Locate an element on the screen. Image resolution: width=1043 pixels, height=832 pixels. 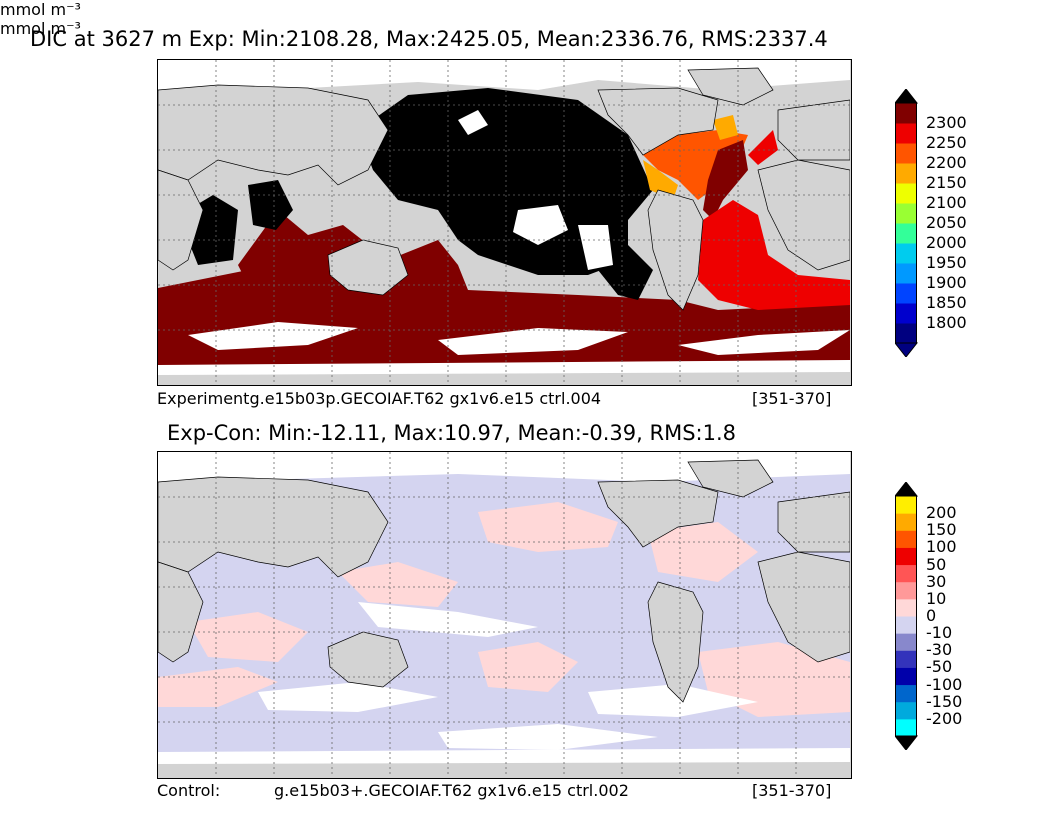
bottom-colorbar-tick-label: -200 is located at coordinates (944, 718).